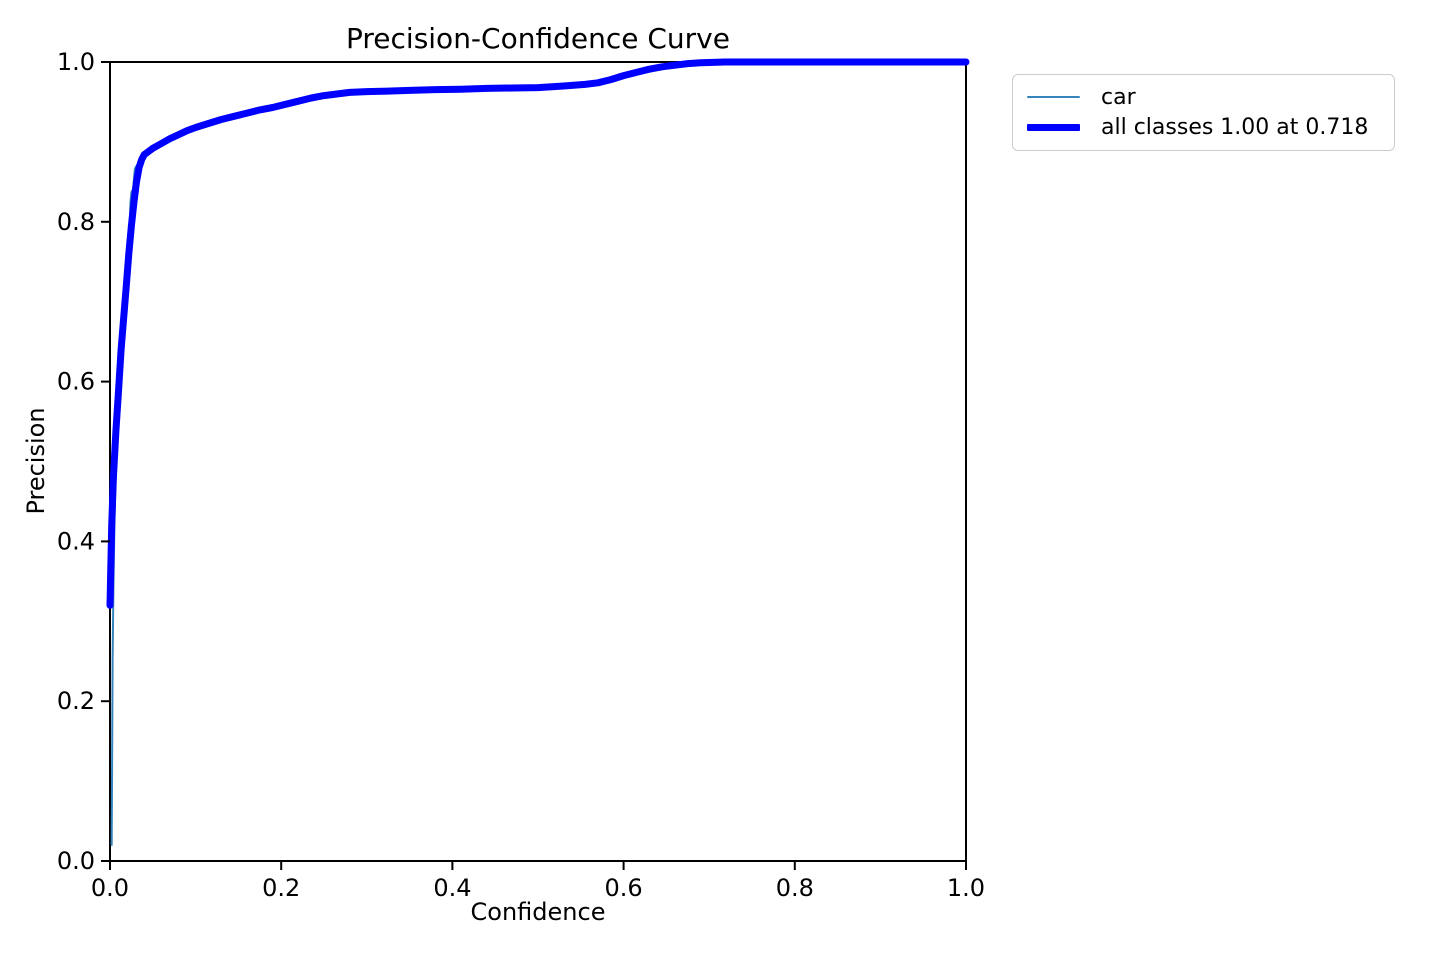 This screenshot has width=1429, height=955. Describe the element at coordinates (76, 861) in the screenshot. I see `y-tick-label: 0.0` at that location.